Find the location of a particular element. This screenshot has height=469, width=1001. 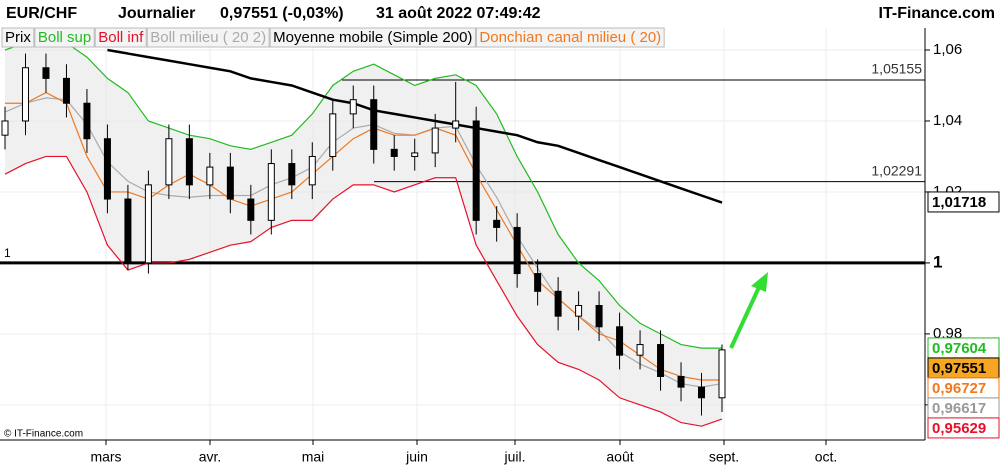

value-box-label: 0,96727 is located at coordinates (959, 388).